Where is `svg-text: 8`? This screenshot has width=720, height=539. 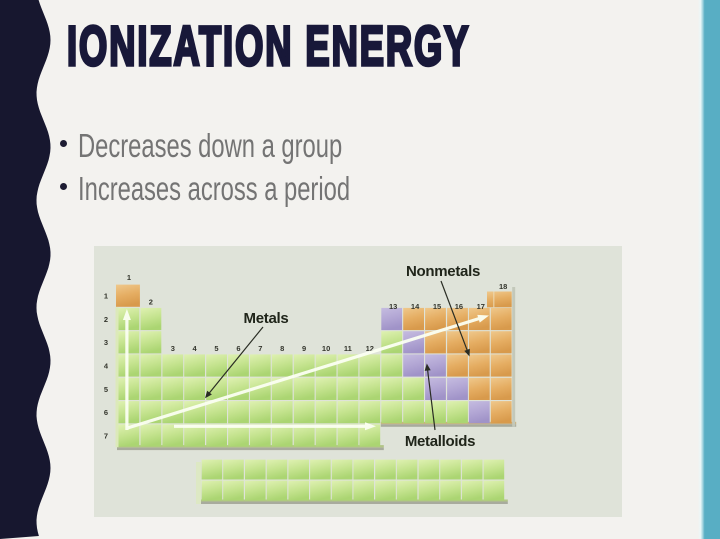
svg-text: 8 is located at coordinates (282, 348).